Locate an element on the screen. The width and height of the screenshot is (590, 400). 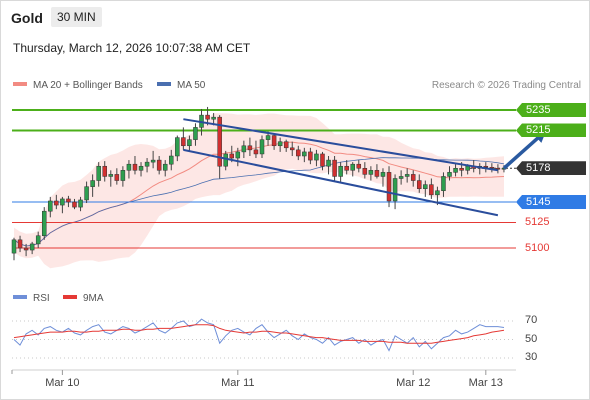
rsi-series-rsi is located at coordinates (259, 335).